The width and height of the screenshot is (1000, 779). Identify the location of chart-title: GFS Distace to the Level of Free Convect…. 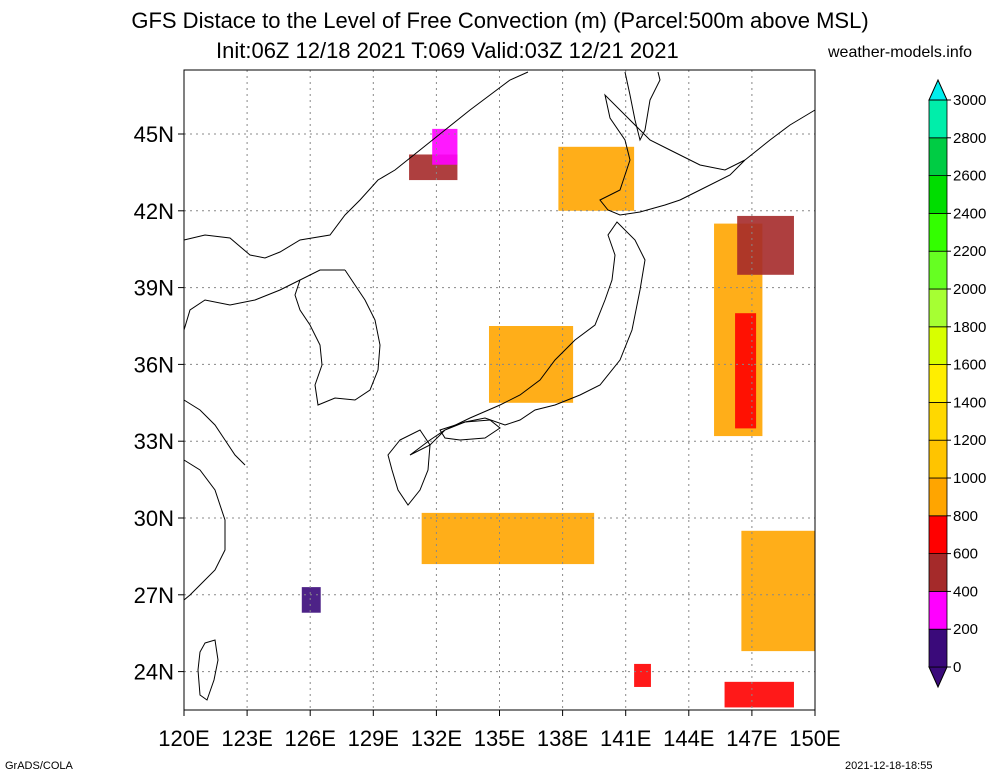
(500, 20).